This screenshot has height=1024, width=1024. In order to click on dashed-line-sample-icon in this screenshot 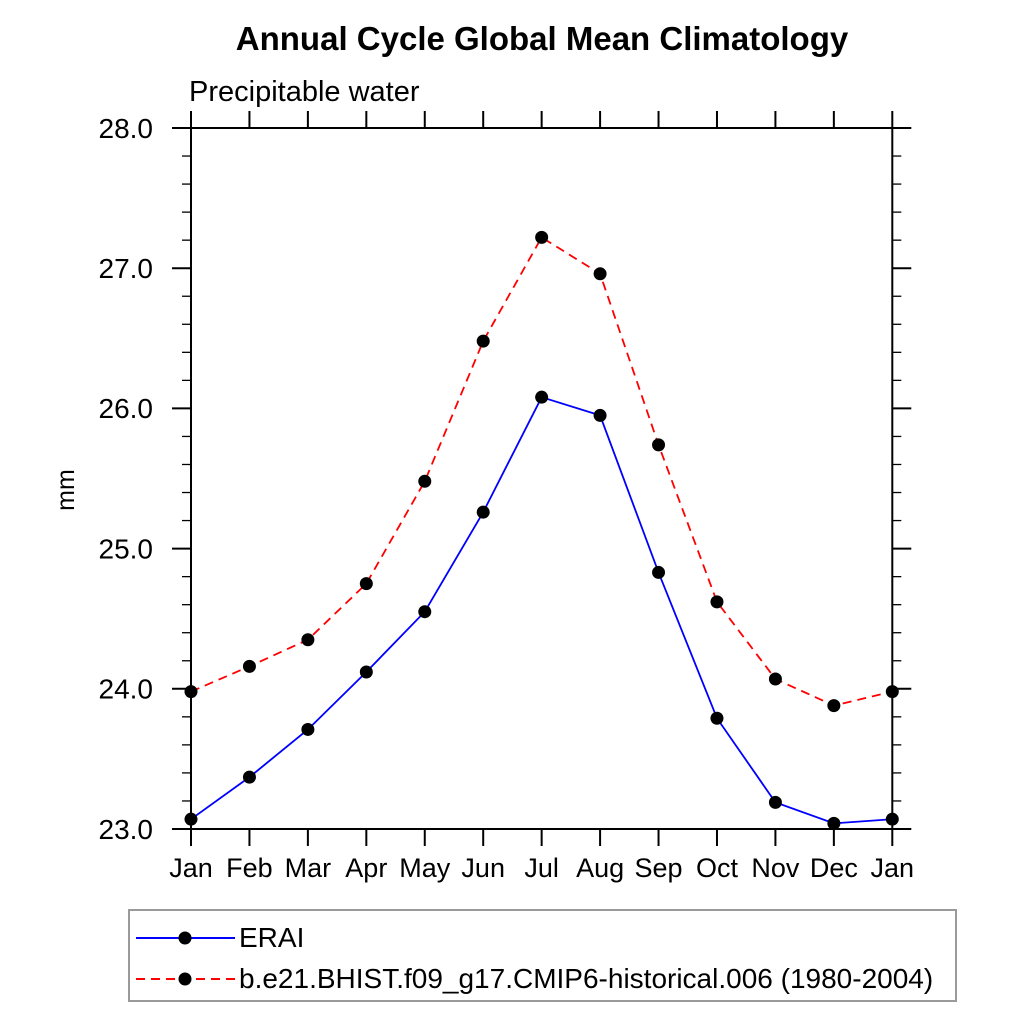, I will do `click(185, 979)`.